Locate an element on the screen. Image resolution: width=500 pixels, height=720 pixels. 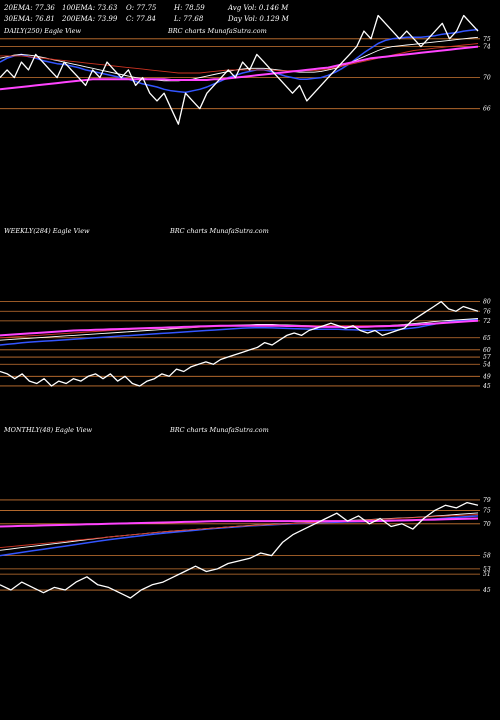
weekly-tick-label: 60 is located at coordinates (487, 350).